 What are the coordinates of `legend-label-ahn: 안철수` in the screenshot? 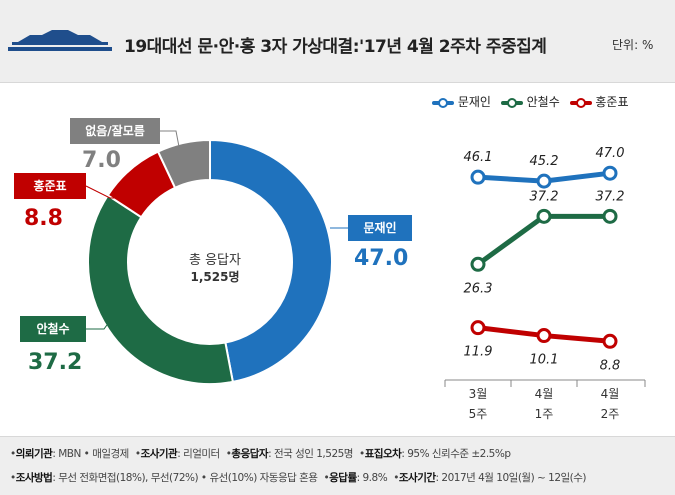 It's located at (543, 102).